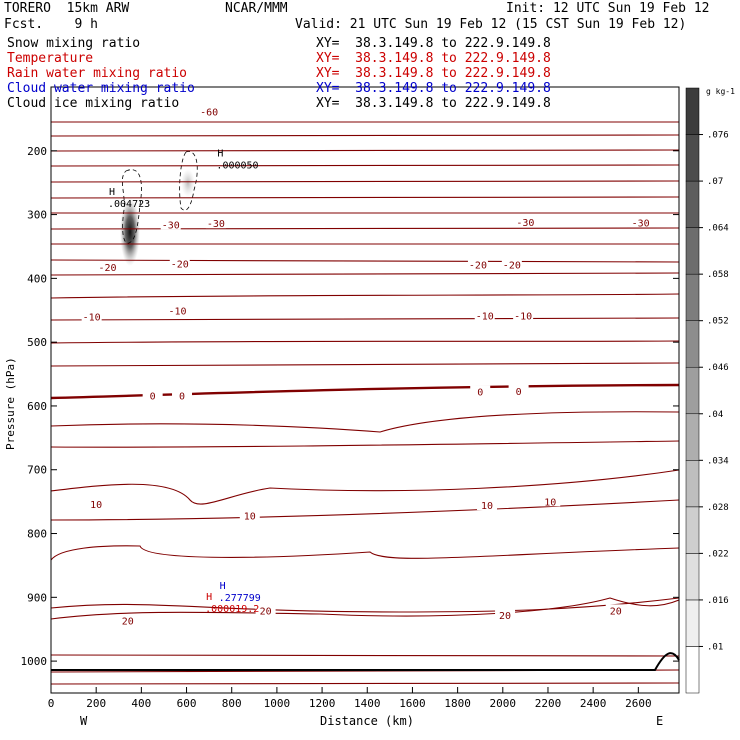 The width and height of the screenshot is (740, 740). Describe the element at coordinates (715, 647) in the screenshot. I see `colorbar-tick-label-1: .01` at that location.